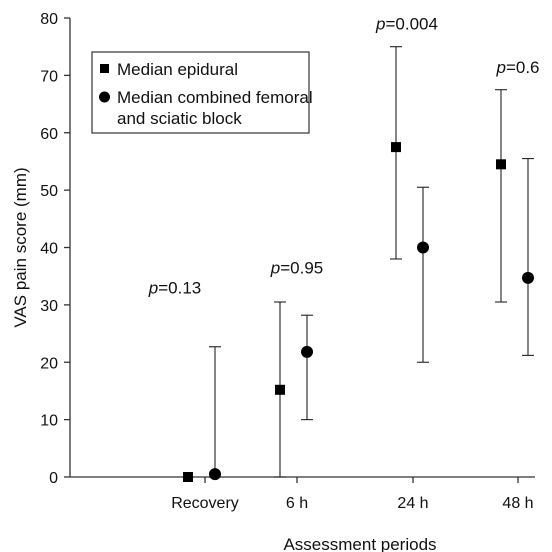  What do you see at coordinates (517, 503) in the screenshot?
I see `x-tick-label: 48 h` at bounding box center [517, 503].